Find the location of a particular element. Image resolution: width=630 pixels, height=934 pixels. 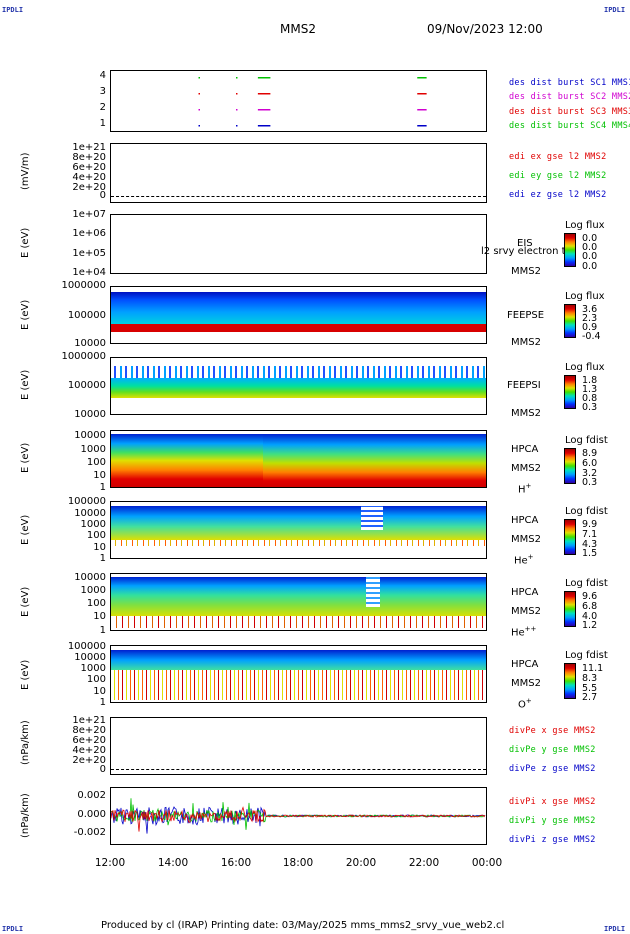

legend-entry: des dist burst SC1 MMS1 is located at coordinates (569, 83).